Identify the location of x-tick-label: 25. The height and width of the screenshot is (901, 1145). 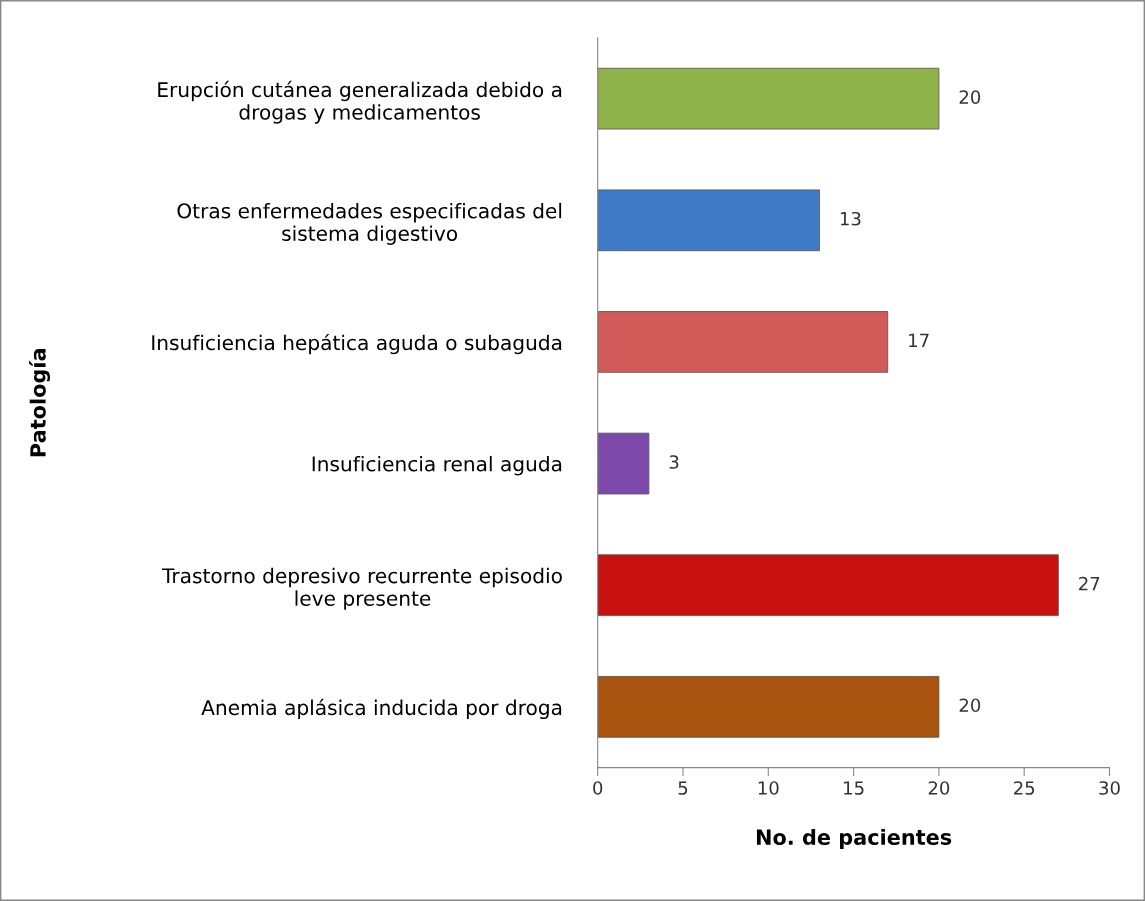
(1024, 788).